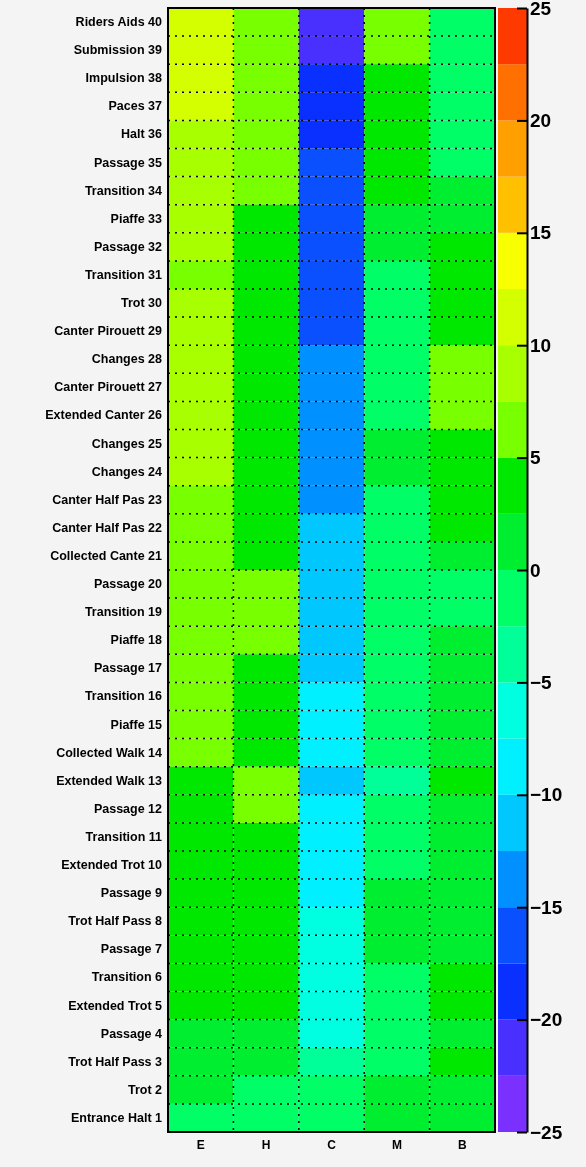 The height and width of the screenshot is (1167, 586). What do you see at coordinates (462, 1144) in the screenshot?
I see `x-tick-label: B` at bounding box center [462, 1144].